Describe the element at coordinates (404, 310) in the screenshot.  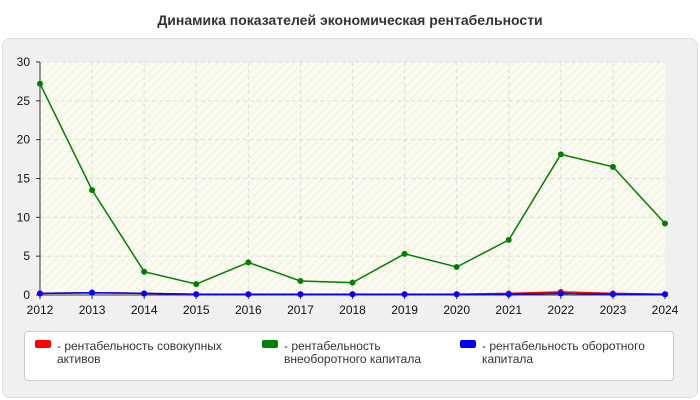
I see `x-tick-label: 2019` at that location.